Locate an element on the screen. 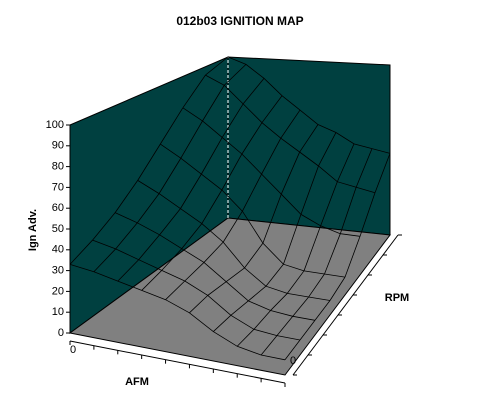 The width and height of the screenshot is (483, 411). z-tick-label: 10 is located at coordinates (58, 312).